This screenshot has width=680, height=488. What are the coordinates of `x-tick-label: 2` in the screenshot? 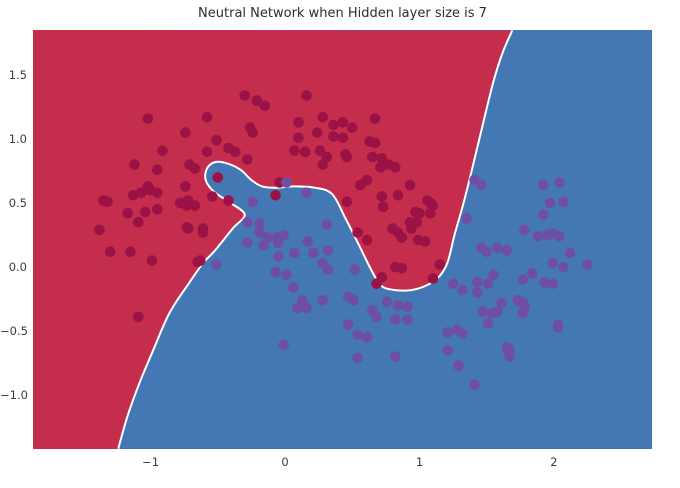 It's located at (554, 462).